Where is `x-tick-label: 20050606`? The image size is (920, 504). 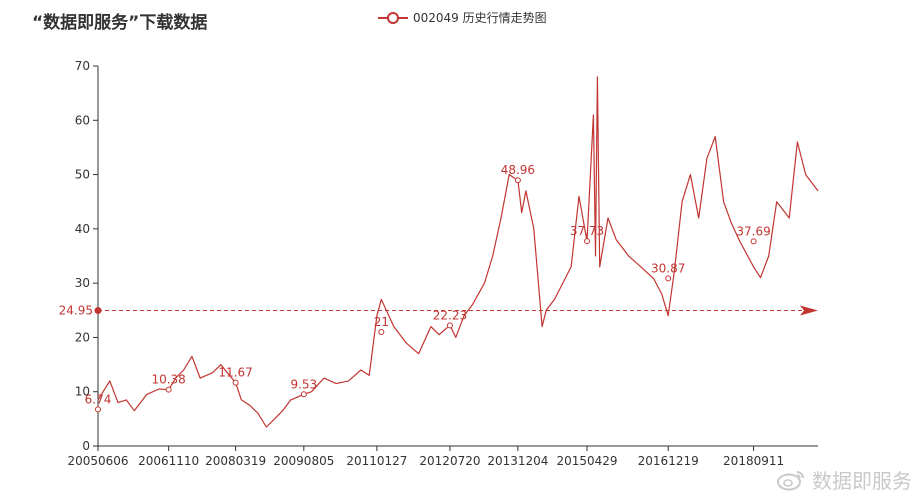
x-tick-label: 20050606 is located at coordinates (97, 461).